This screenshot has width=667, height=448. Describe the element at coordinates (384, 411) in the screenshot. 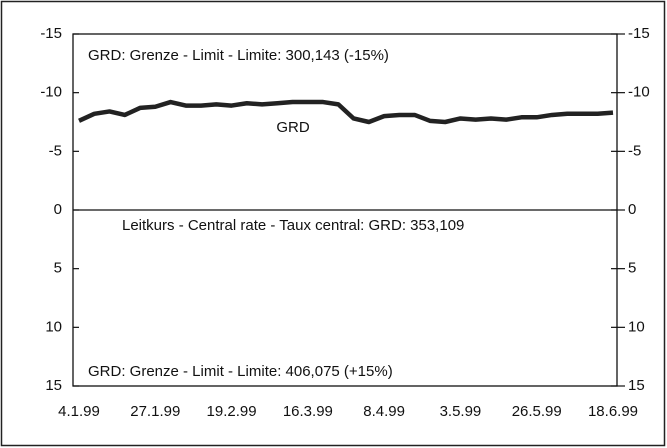

I see `x-tick-label: 8.4.99` at that location.